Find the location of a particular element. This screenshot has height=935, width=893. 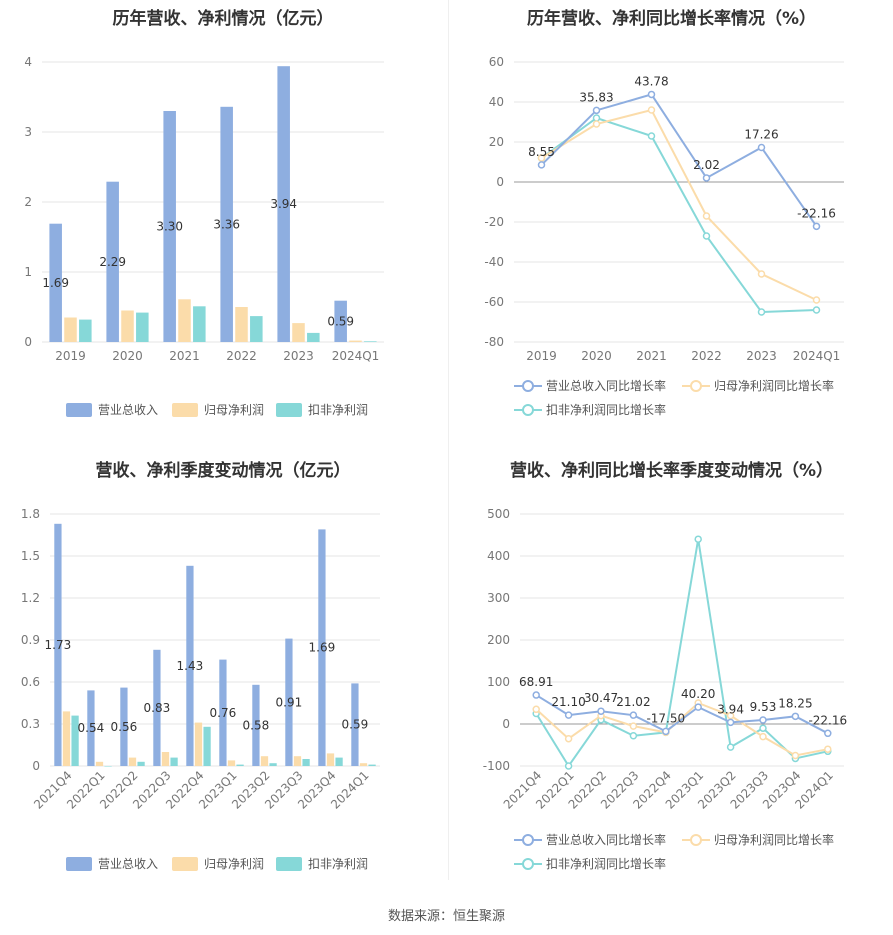

y-tick-label: 0 is located at coordinates (506, 724).